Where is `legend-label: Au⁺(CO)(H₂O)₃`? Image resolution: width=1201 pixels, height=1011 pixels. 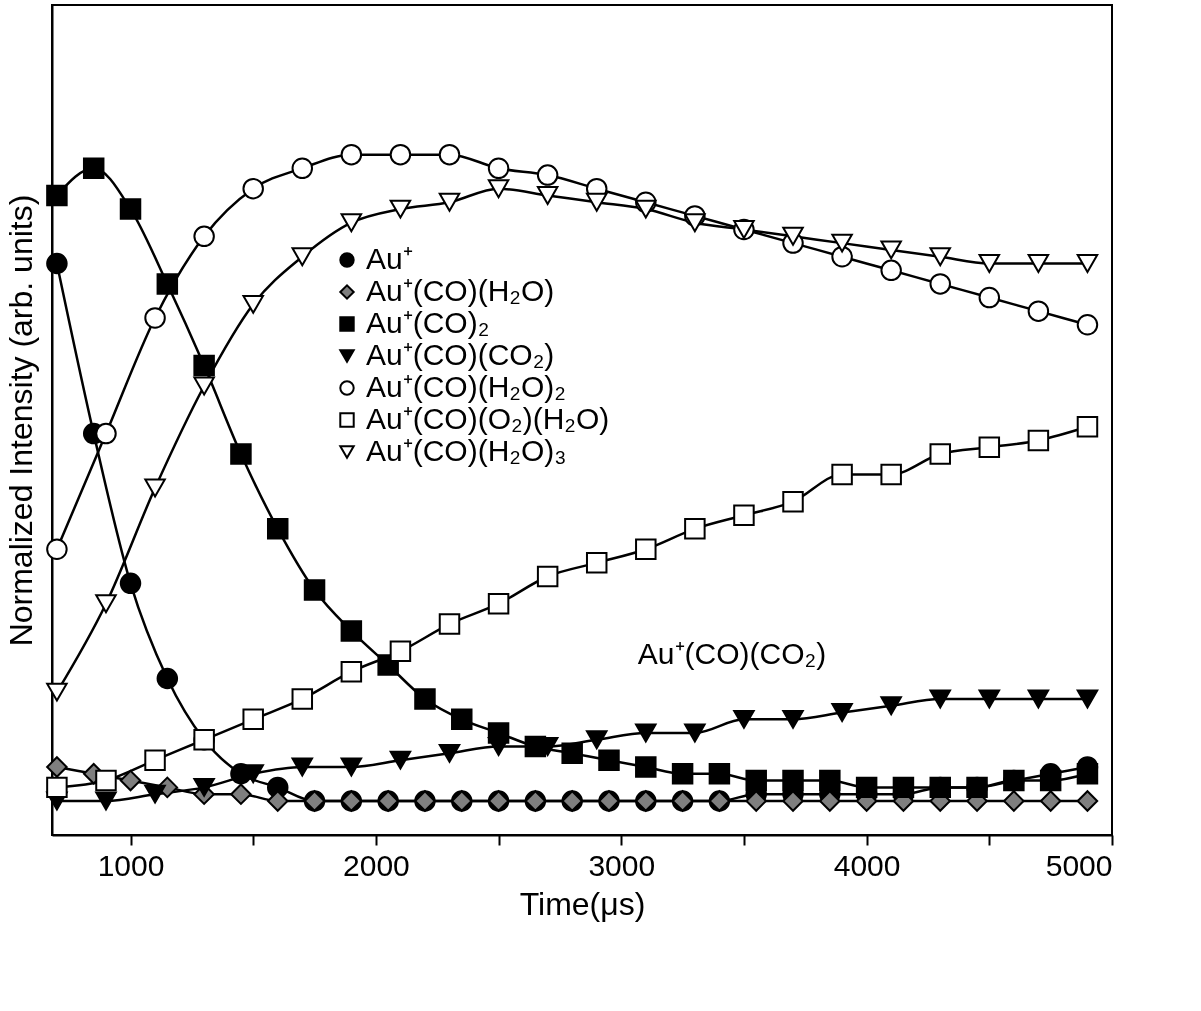
legend-label: Au⁺(CO)(H₂O)₃ is located at coordinates (466, 450).